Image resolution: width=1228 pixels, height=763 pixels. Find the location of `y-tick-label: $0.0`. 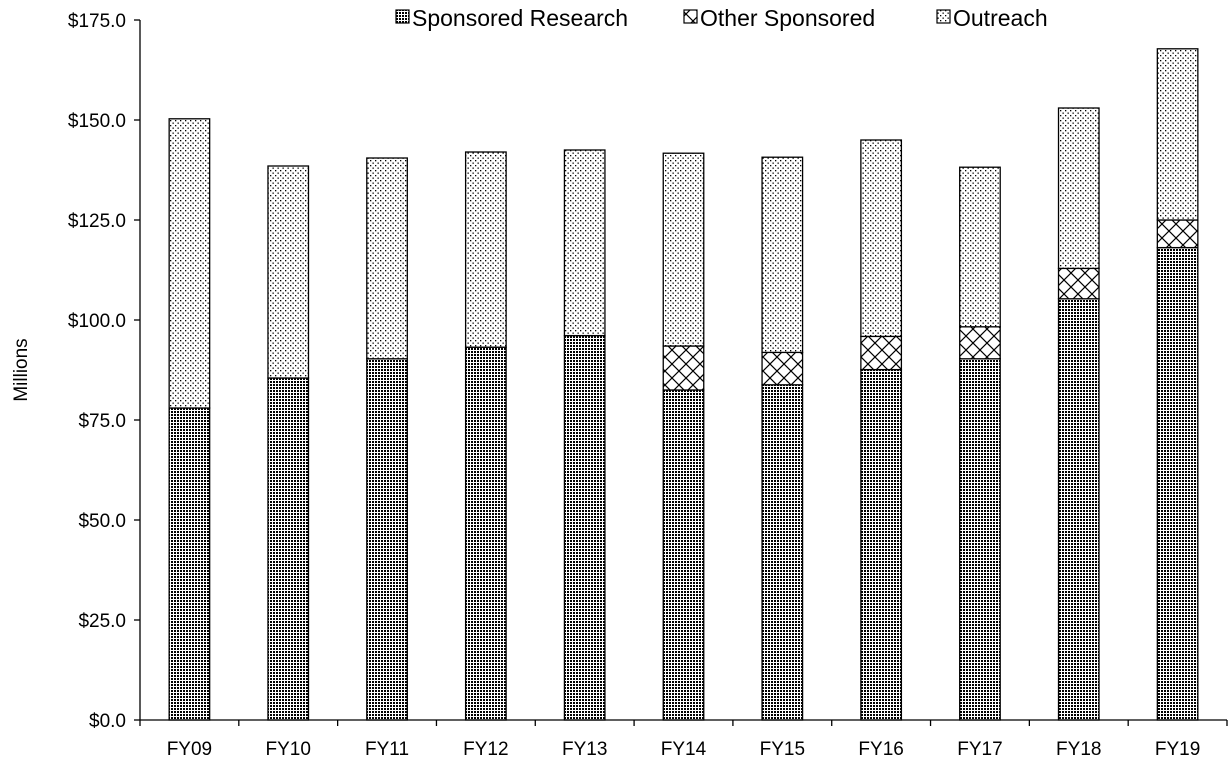

y-tick-label: $0.0 is located at coordinates (107, 721).